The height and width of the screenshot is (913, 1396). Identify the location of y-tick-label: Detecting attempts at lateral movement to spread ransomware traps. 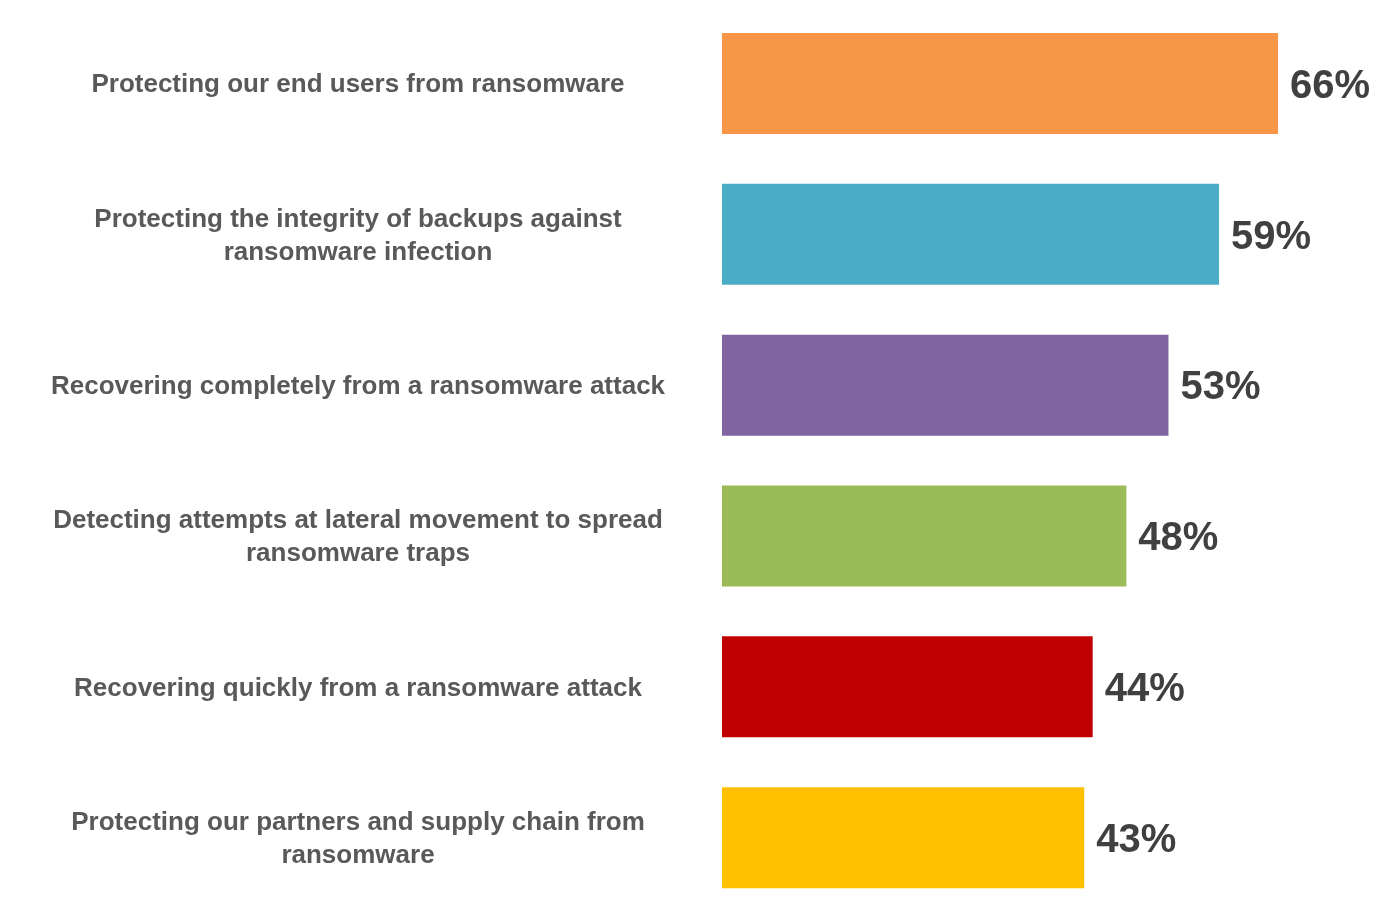
(358, 536).